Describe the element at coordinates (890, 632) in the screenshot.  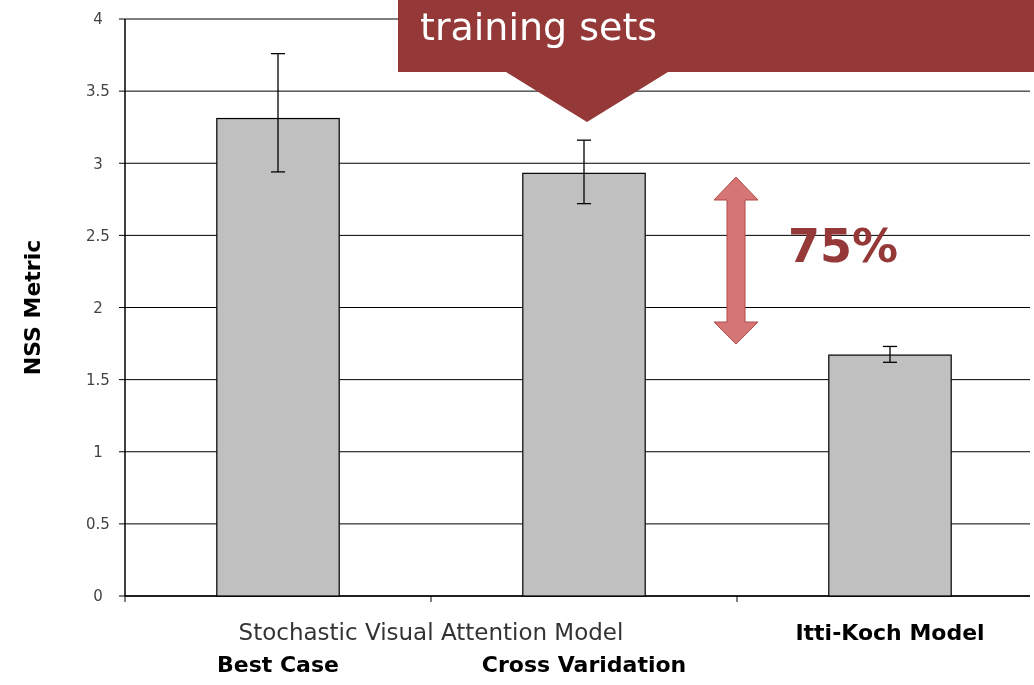
I see `x-tick-label: Itti-Koch Model` at that location.